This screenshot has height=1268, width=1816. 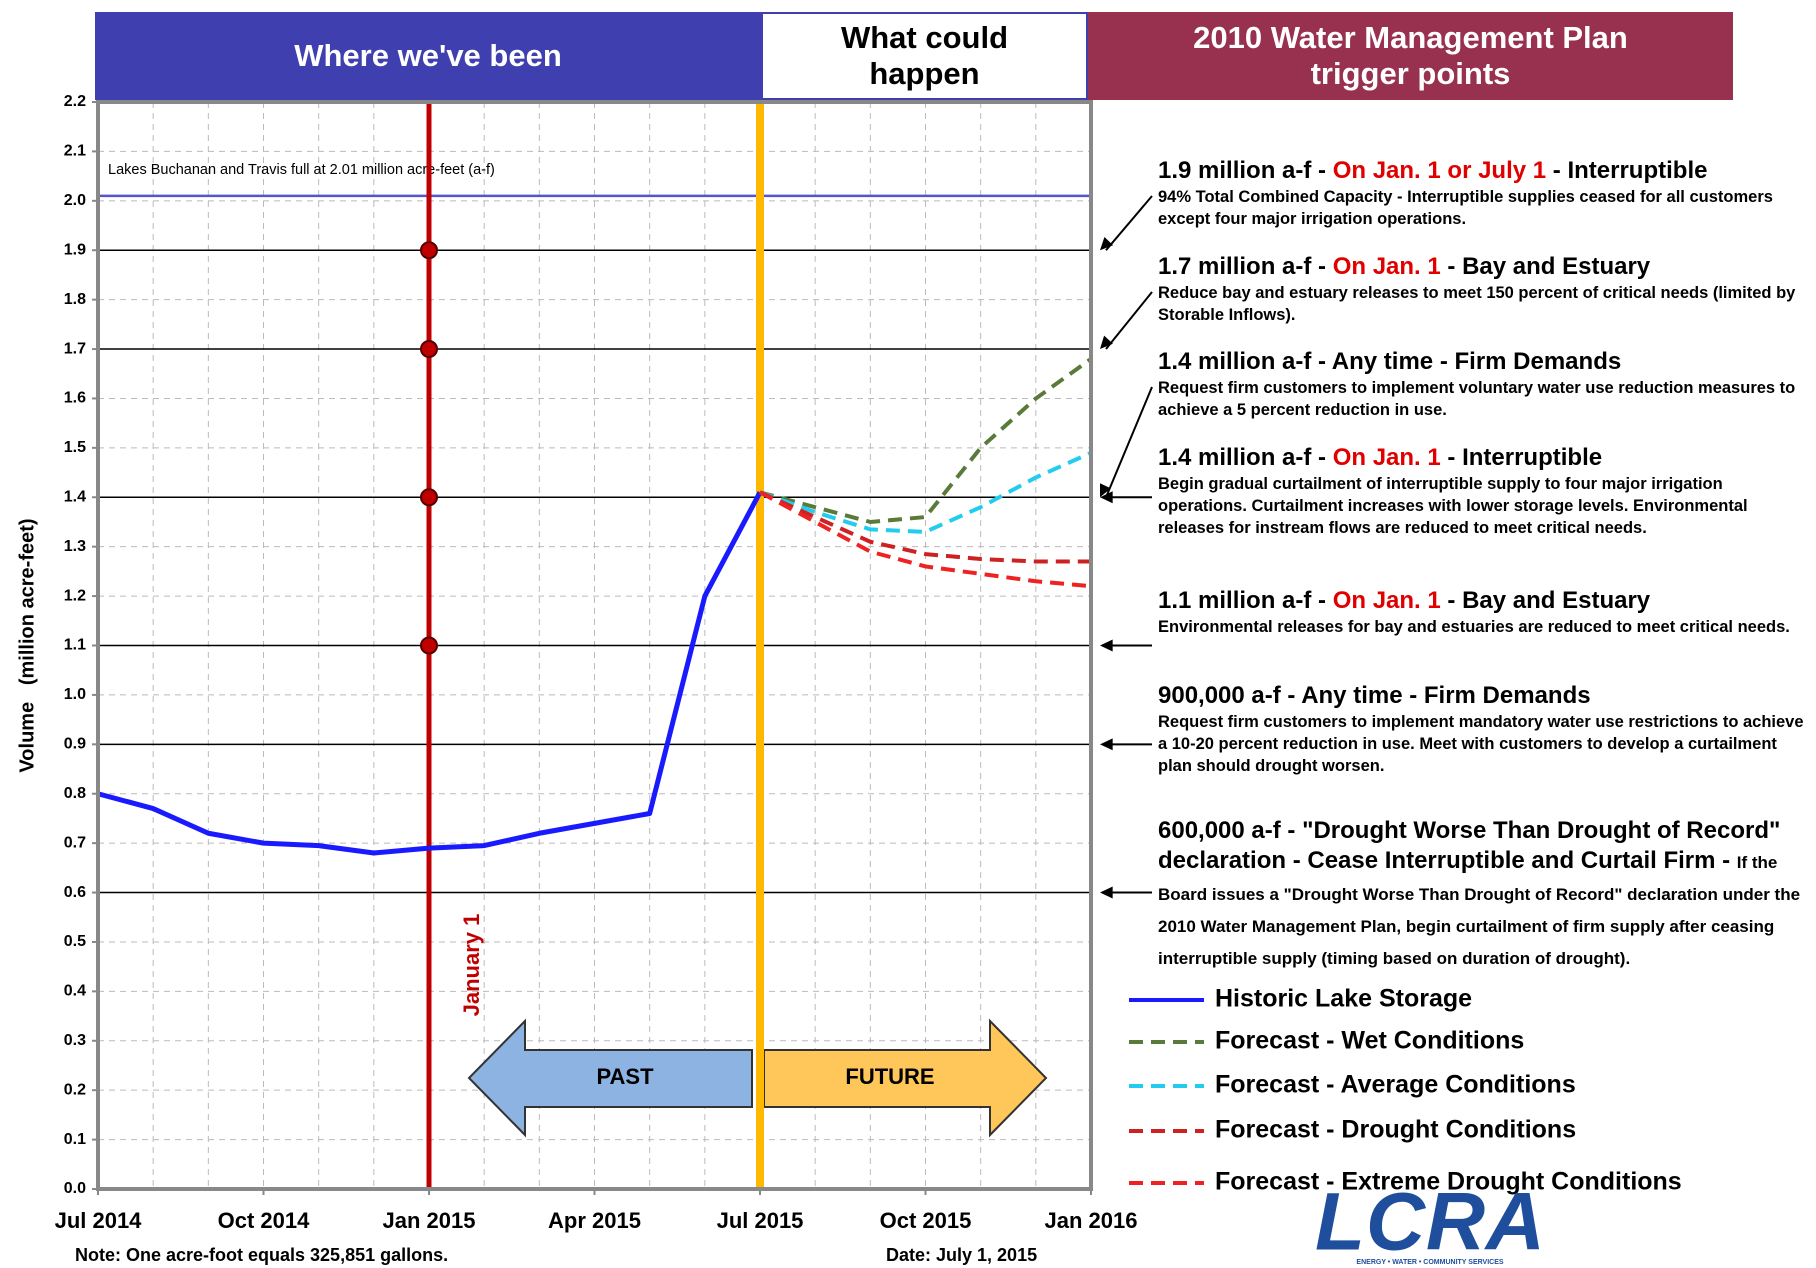 I want to click on heading-part: On Jan. 1 or July 1, so click(x=1439, y=170).